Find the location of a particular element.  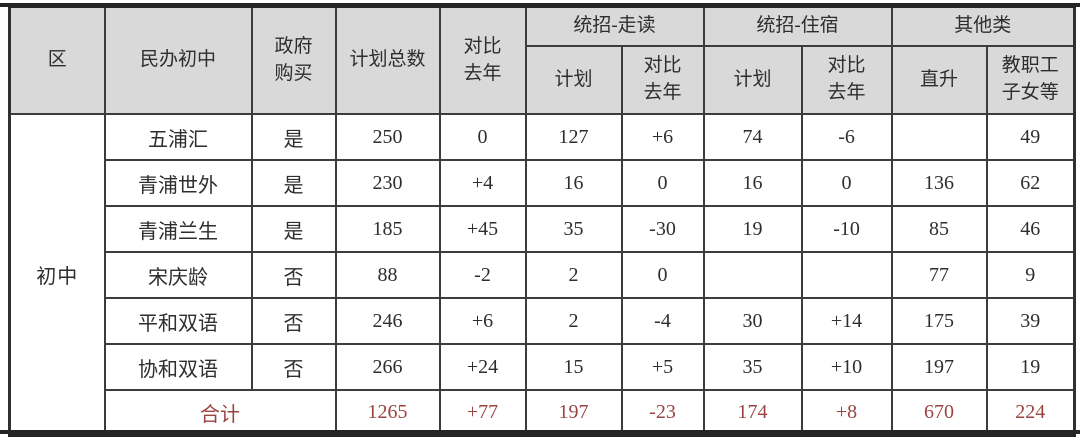

cell-boarding-plan is located at coordinates (752, 275).